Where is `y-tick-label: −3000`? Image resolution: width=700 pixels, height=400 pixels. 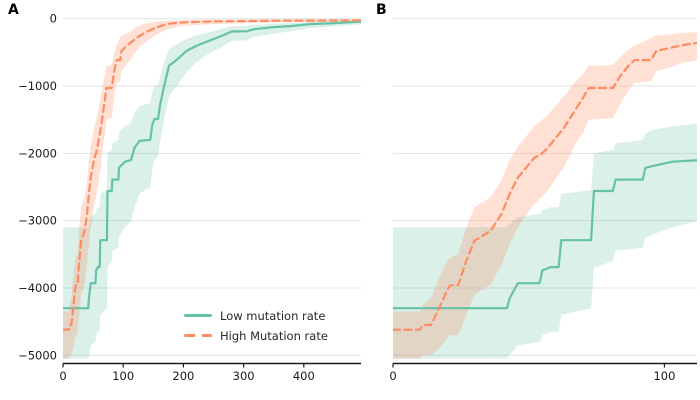
y-tick-label: −3000 is located at coordinates (37, 221).